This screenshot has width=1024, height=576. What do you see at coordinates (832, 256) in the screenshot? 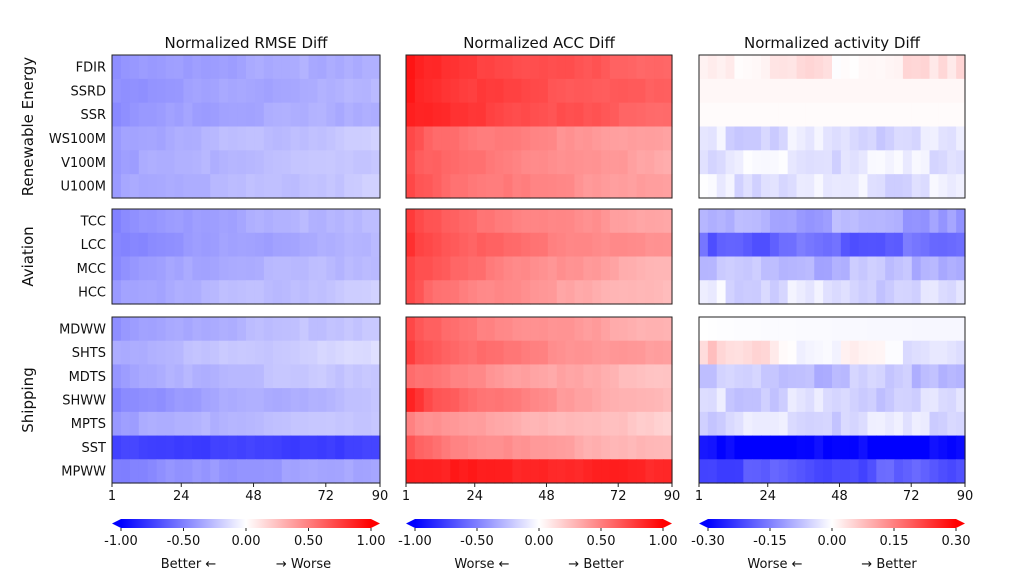
I see `panel-frame` at bounding box center [832, 256].